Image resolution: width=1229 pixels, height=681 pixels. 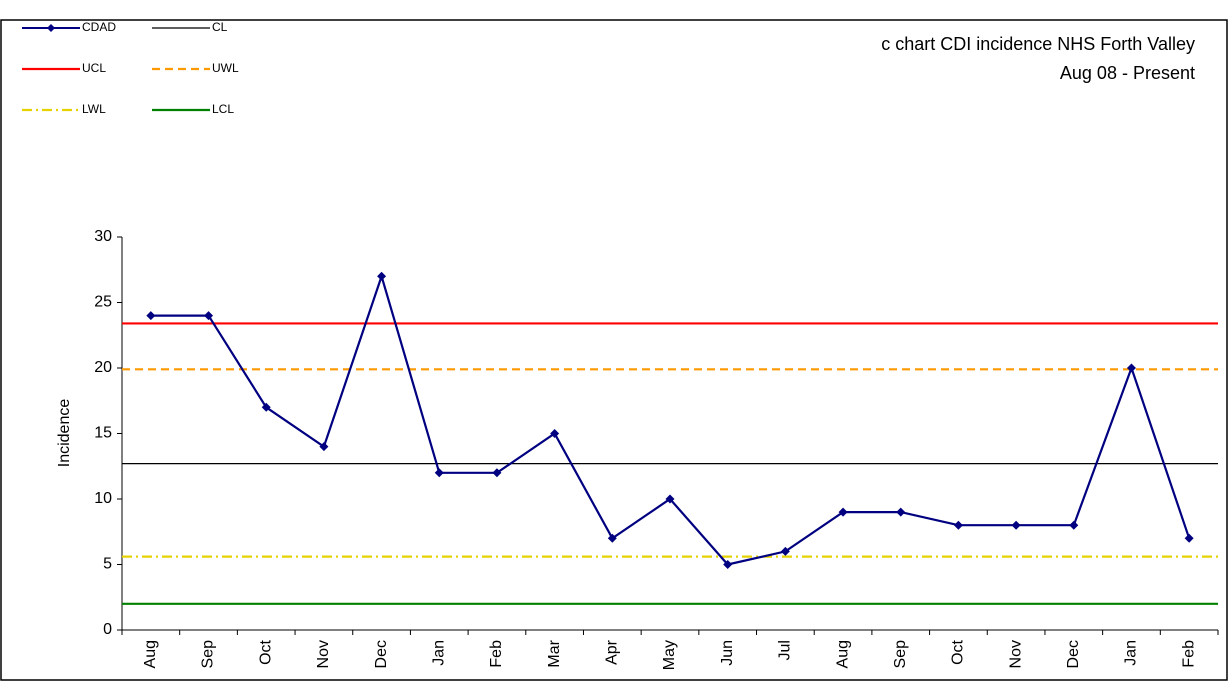 What do you see at coordinates (94, 68) in the screenshot?
I see `legend-label: UCL` at bounding box center [94, 68].